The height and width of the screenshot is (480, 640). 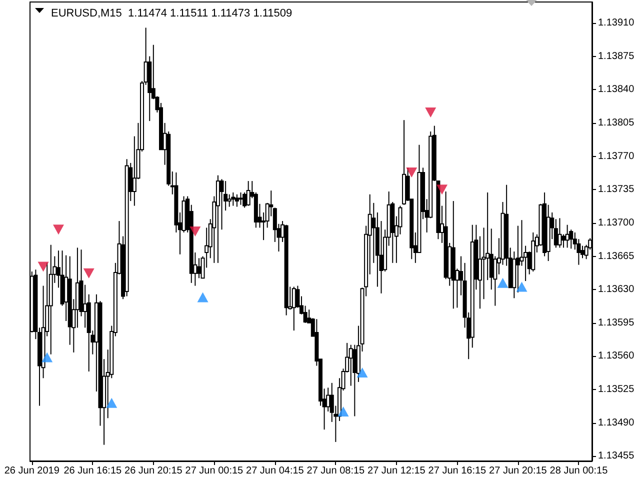 What do you see at coordinates (336, 471) in the screenshot?
I see `x-tick-label: 27 Jun 08:15` at bounding box center [336, 471].